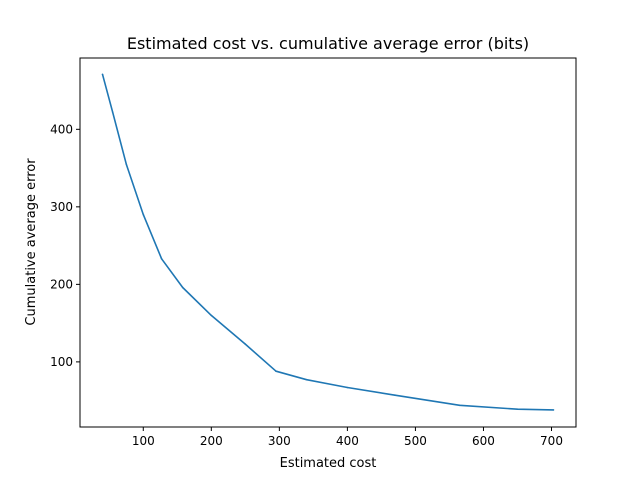  I want to click on y-axis: 100 200 300 400, so click(65, 245).